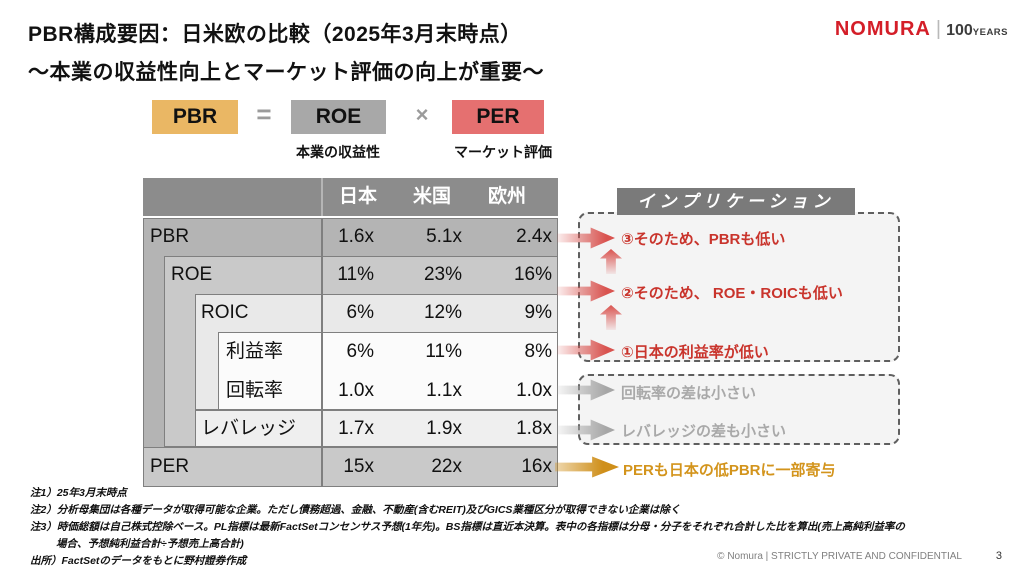 This screenshot has height=576, width=1024. I want to click on cell-margin-us: 11%, so click(443, 351).